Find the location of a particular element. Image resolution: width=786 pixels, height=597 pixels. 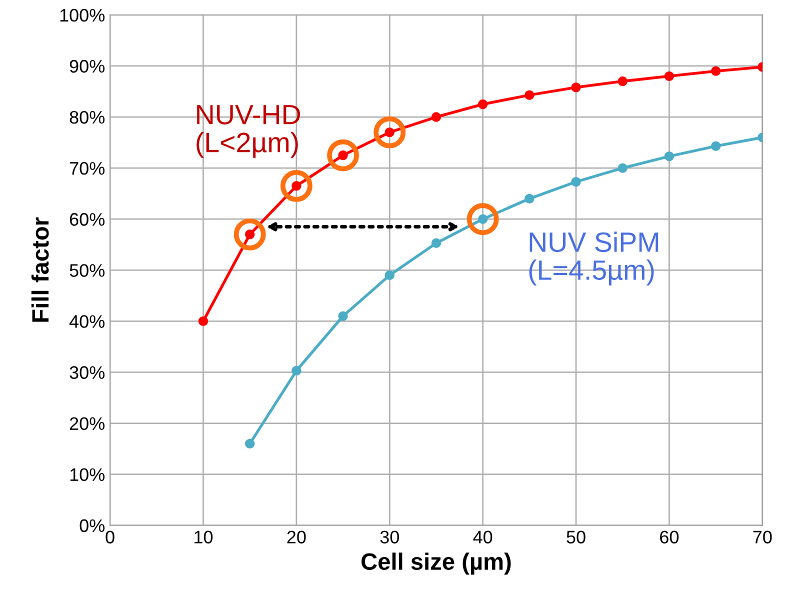

series-label: NUV SiPM (L=4.5µm) is located at coordinates (593, 259).